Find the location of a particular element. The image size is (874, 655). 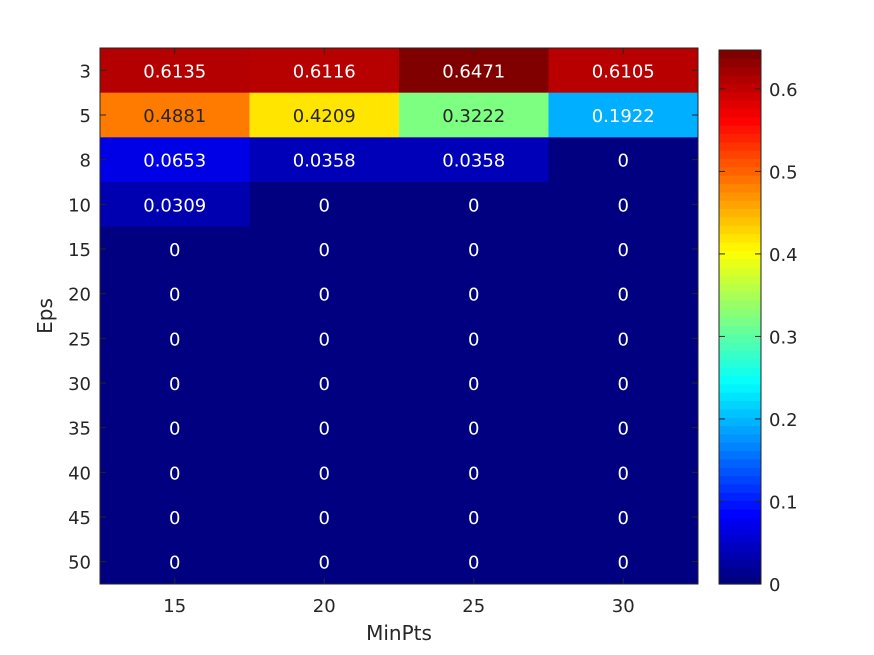

y-tick-label: 45 is located at coordinates (79, 518).